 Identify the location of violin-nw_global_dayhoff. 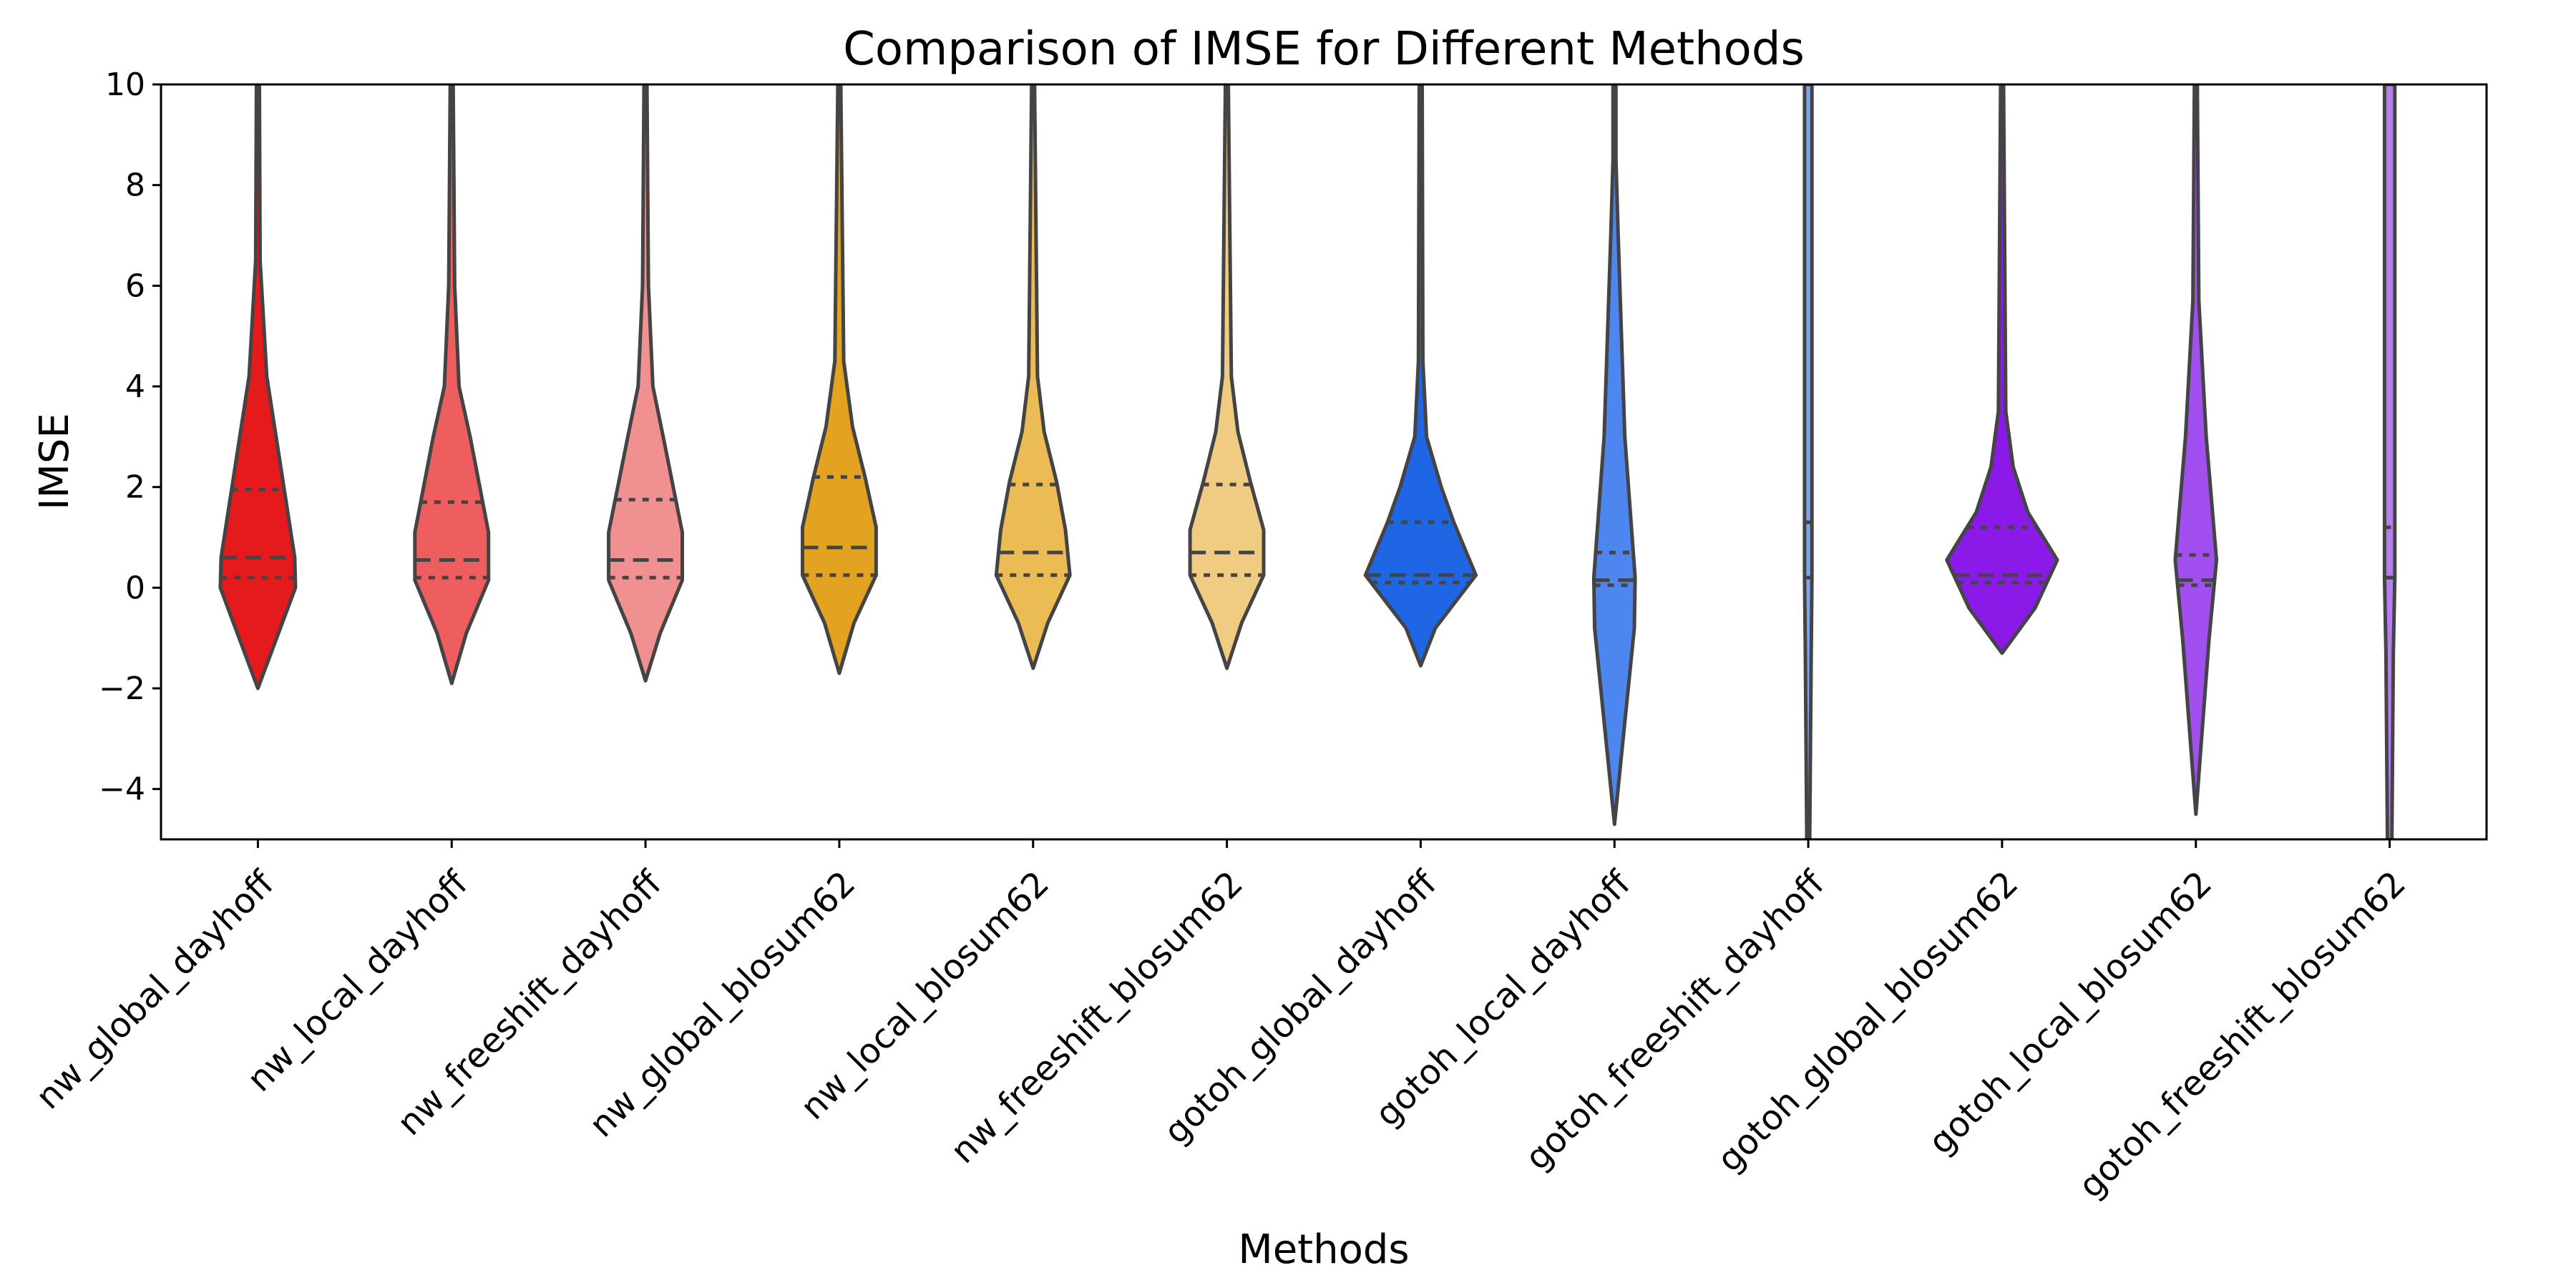
(258, 387).